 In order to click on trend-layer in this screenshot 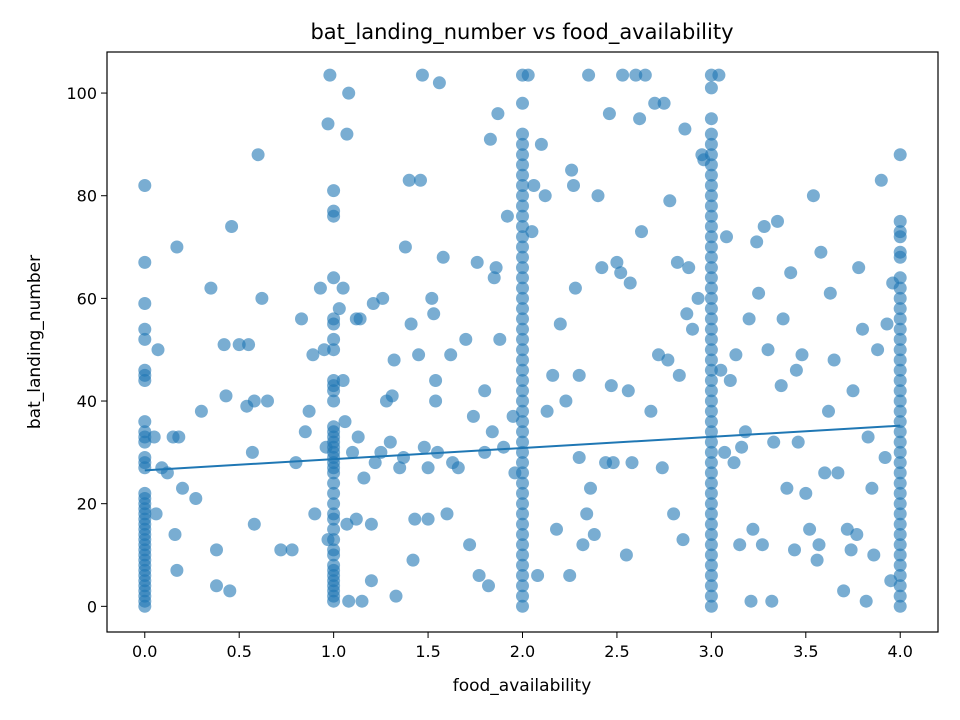, I will do `click(522, 448)`.